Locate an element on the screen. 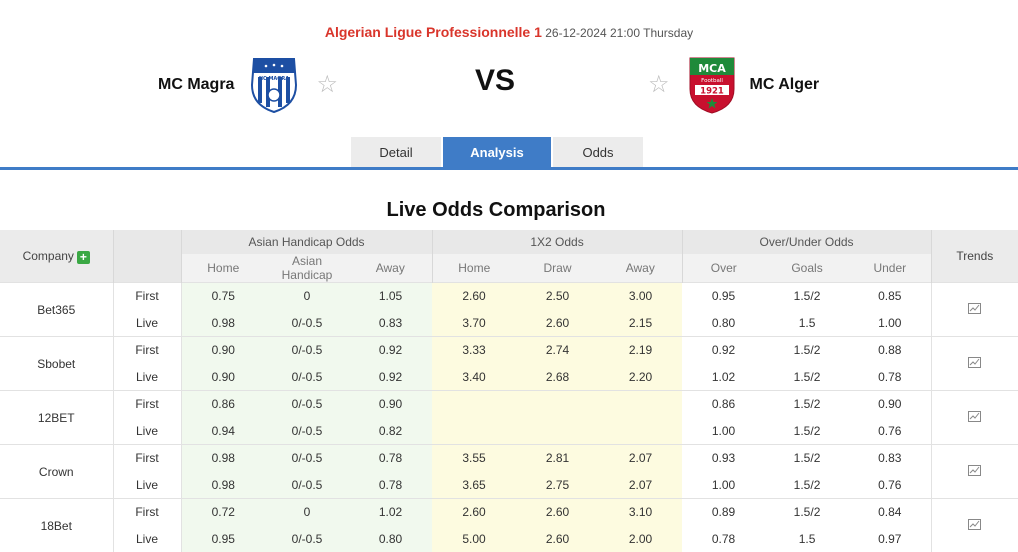  odds-cell-x12: 2.81 is located at coordinates (558, 458).